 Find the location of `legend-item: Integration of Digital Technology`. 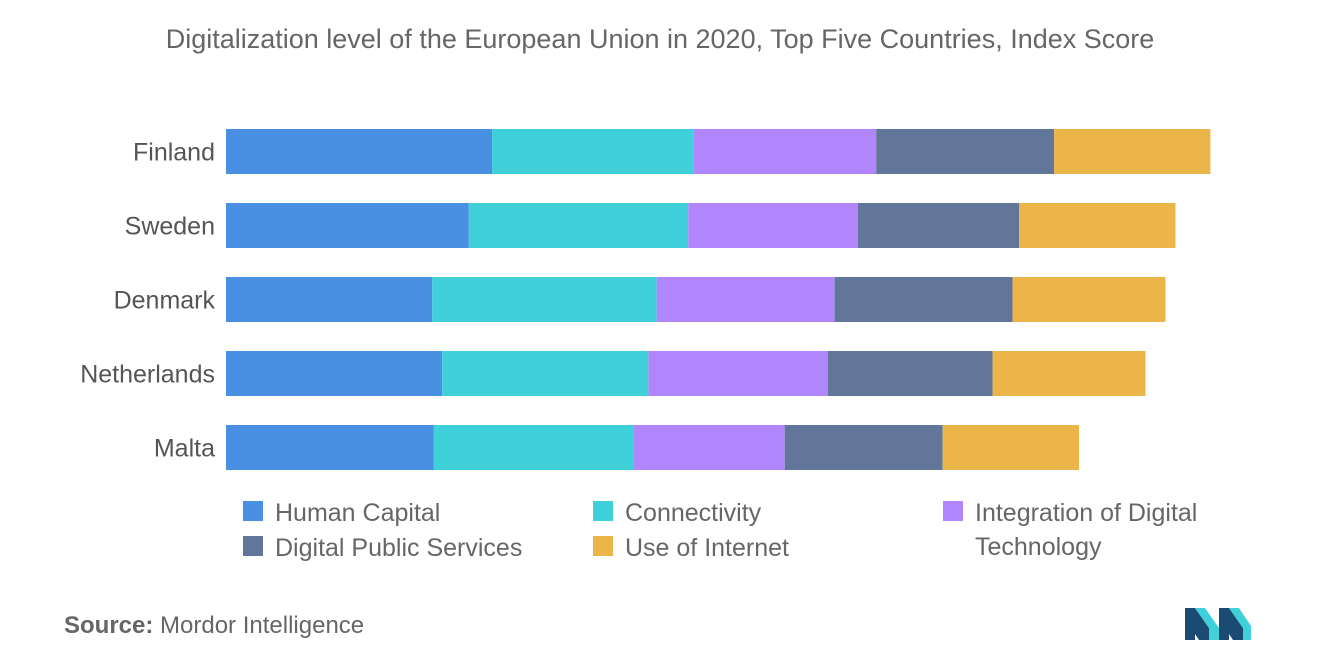

legend-item: Integration of Digital Technology is located at coordinates (1093, 530).